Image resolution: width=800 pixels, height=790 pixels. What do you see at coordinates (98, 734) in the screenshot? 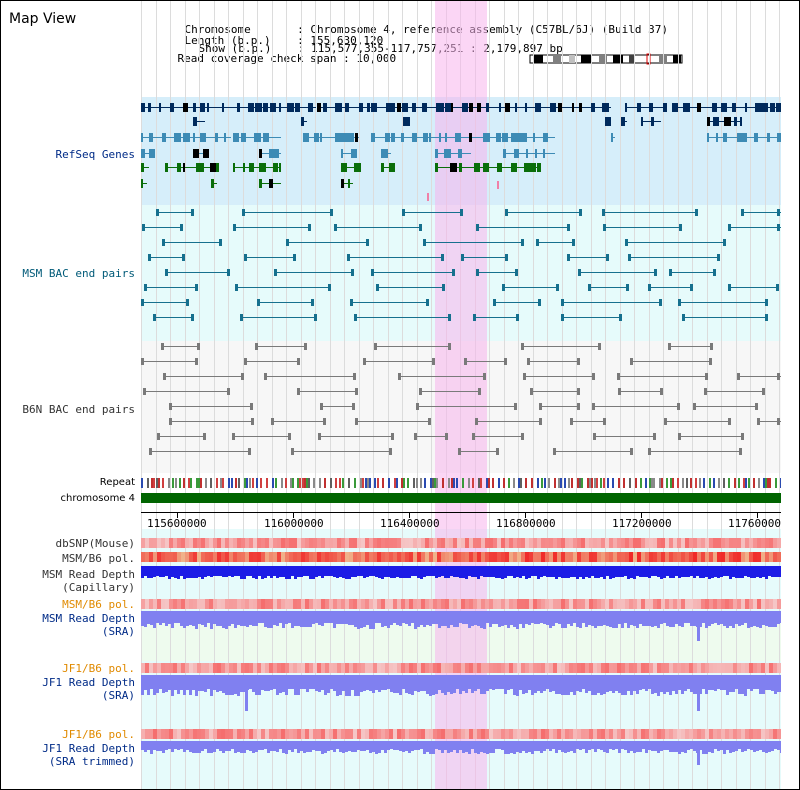
I see `jf1-b6-pol-2-label: JF1/B6 pol.` at bounding box center [98, 734].